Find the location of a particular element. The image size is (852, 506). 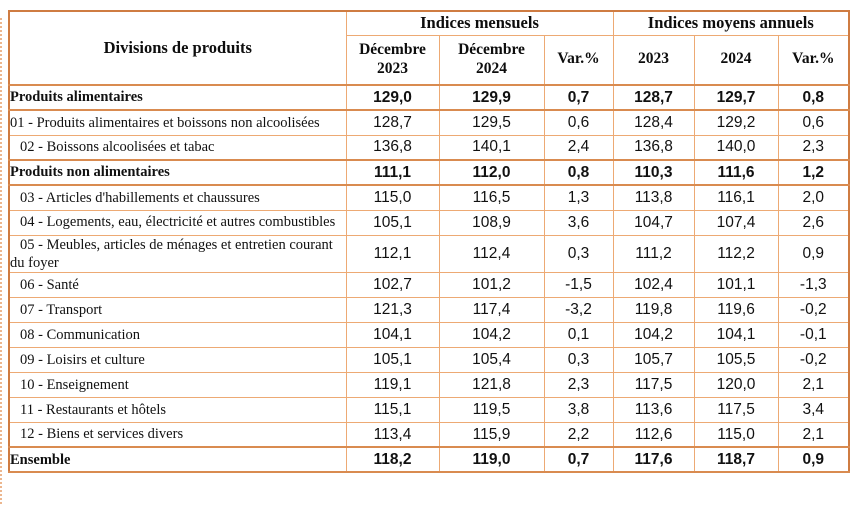

value-cell: 115,1 is located at coordinates (392, 409).